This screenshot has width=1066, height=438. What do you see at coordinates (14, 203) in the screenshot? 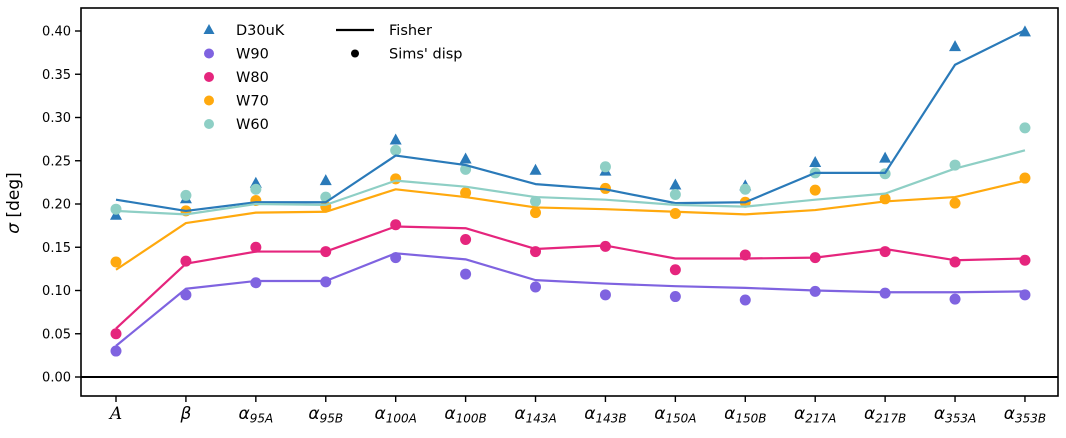
I see `y-axis-label: σ [deg]` at bounding box center [14, 203].